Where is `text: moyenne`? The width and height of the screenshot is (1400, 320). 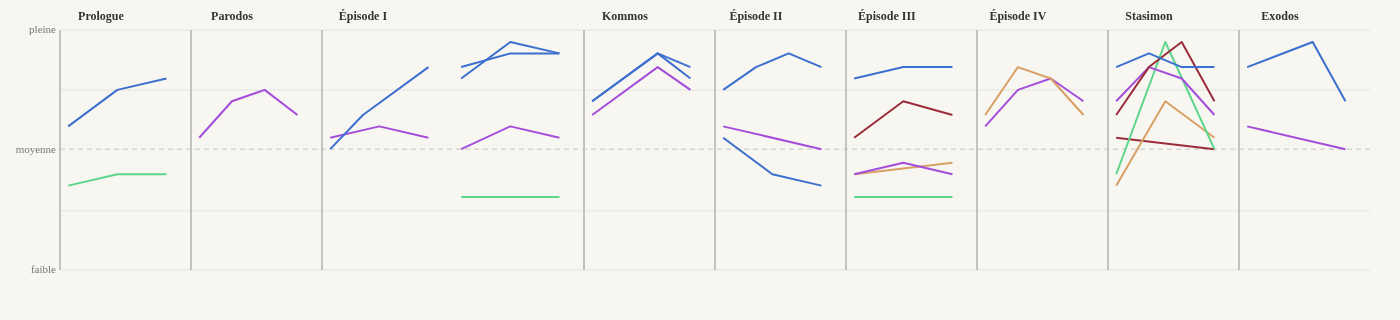
text: moyenne is located at coordinates (36, 148).